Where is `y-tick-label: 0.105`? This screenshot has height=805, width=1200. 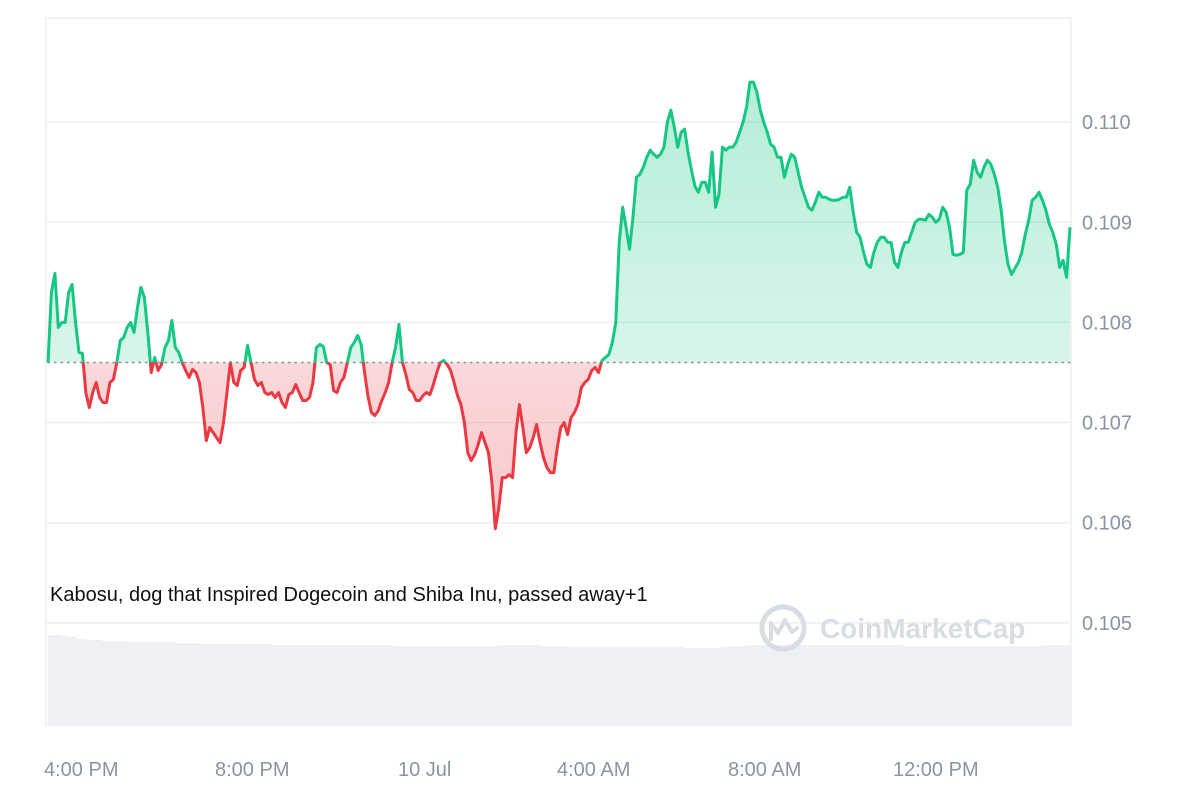 y-tick-label: 0.105 is located at coordinates (1107, 624).